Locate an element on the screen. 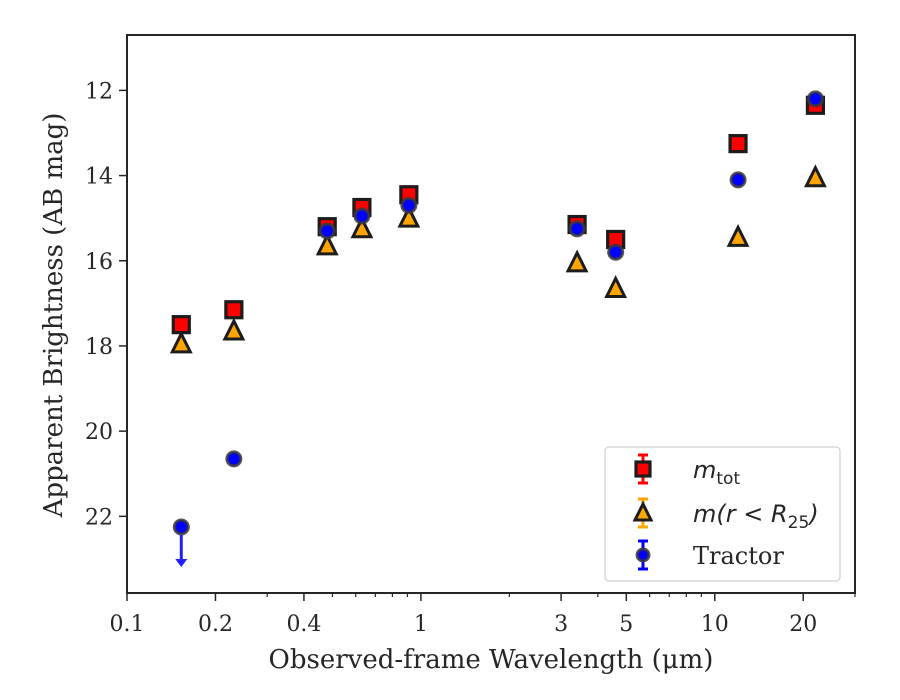  upper-limit-arrow-head is located at coordinates (181, 562).